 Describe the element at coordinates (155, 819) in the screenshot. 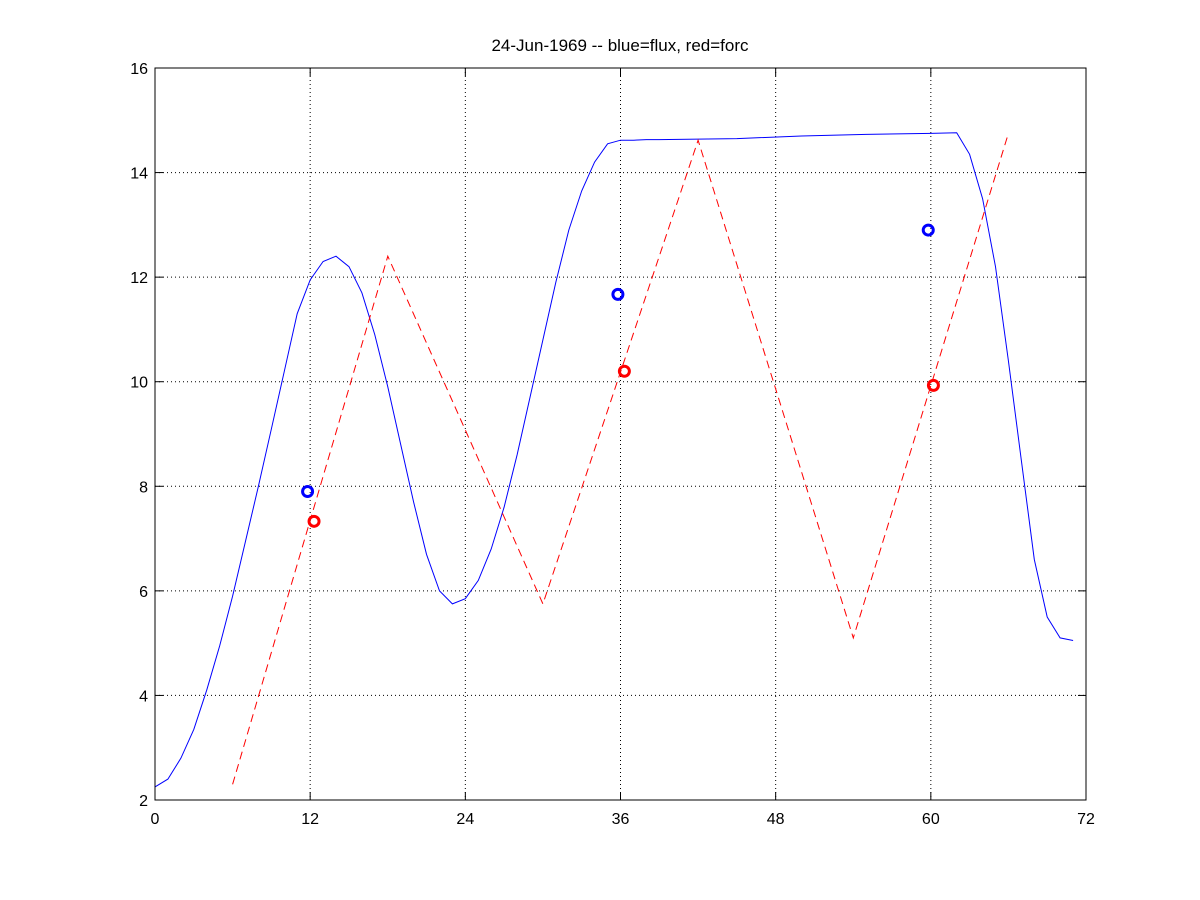

I see `x-tick-label: 0` at that location.